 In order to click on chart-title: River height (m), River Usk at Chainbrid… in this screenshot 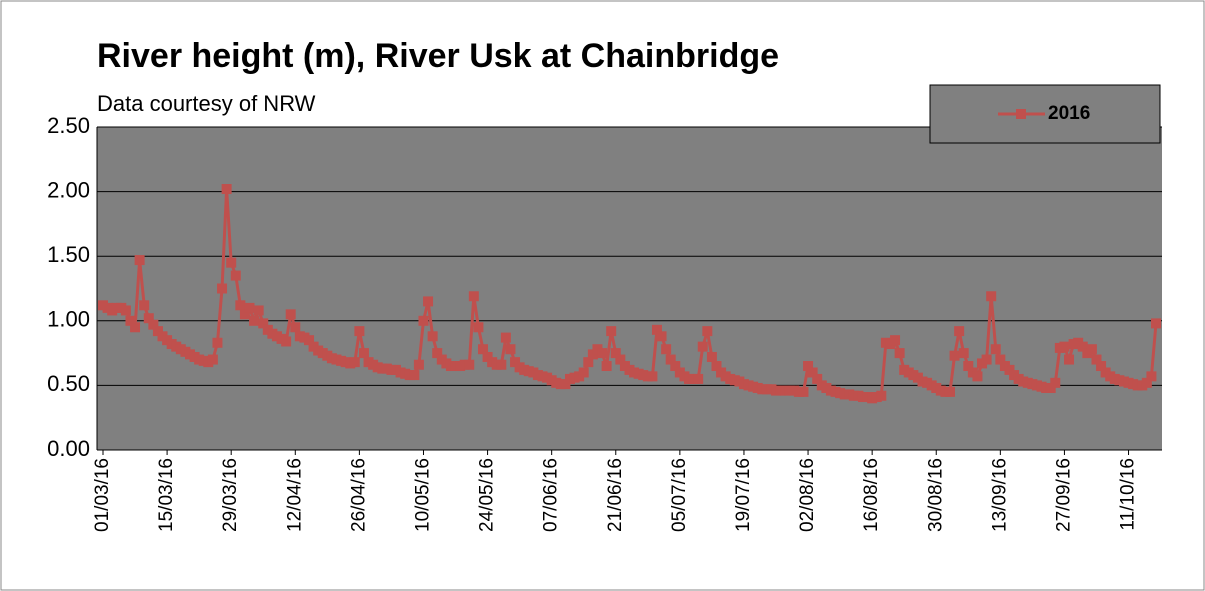, I will do `click(438, 56)`.